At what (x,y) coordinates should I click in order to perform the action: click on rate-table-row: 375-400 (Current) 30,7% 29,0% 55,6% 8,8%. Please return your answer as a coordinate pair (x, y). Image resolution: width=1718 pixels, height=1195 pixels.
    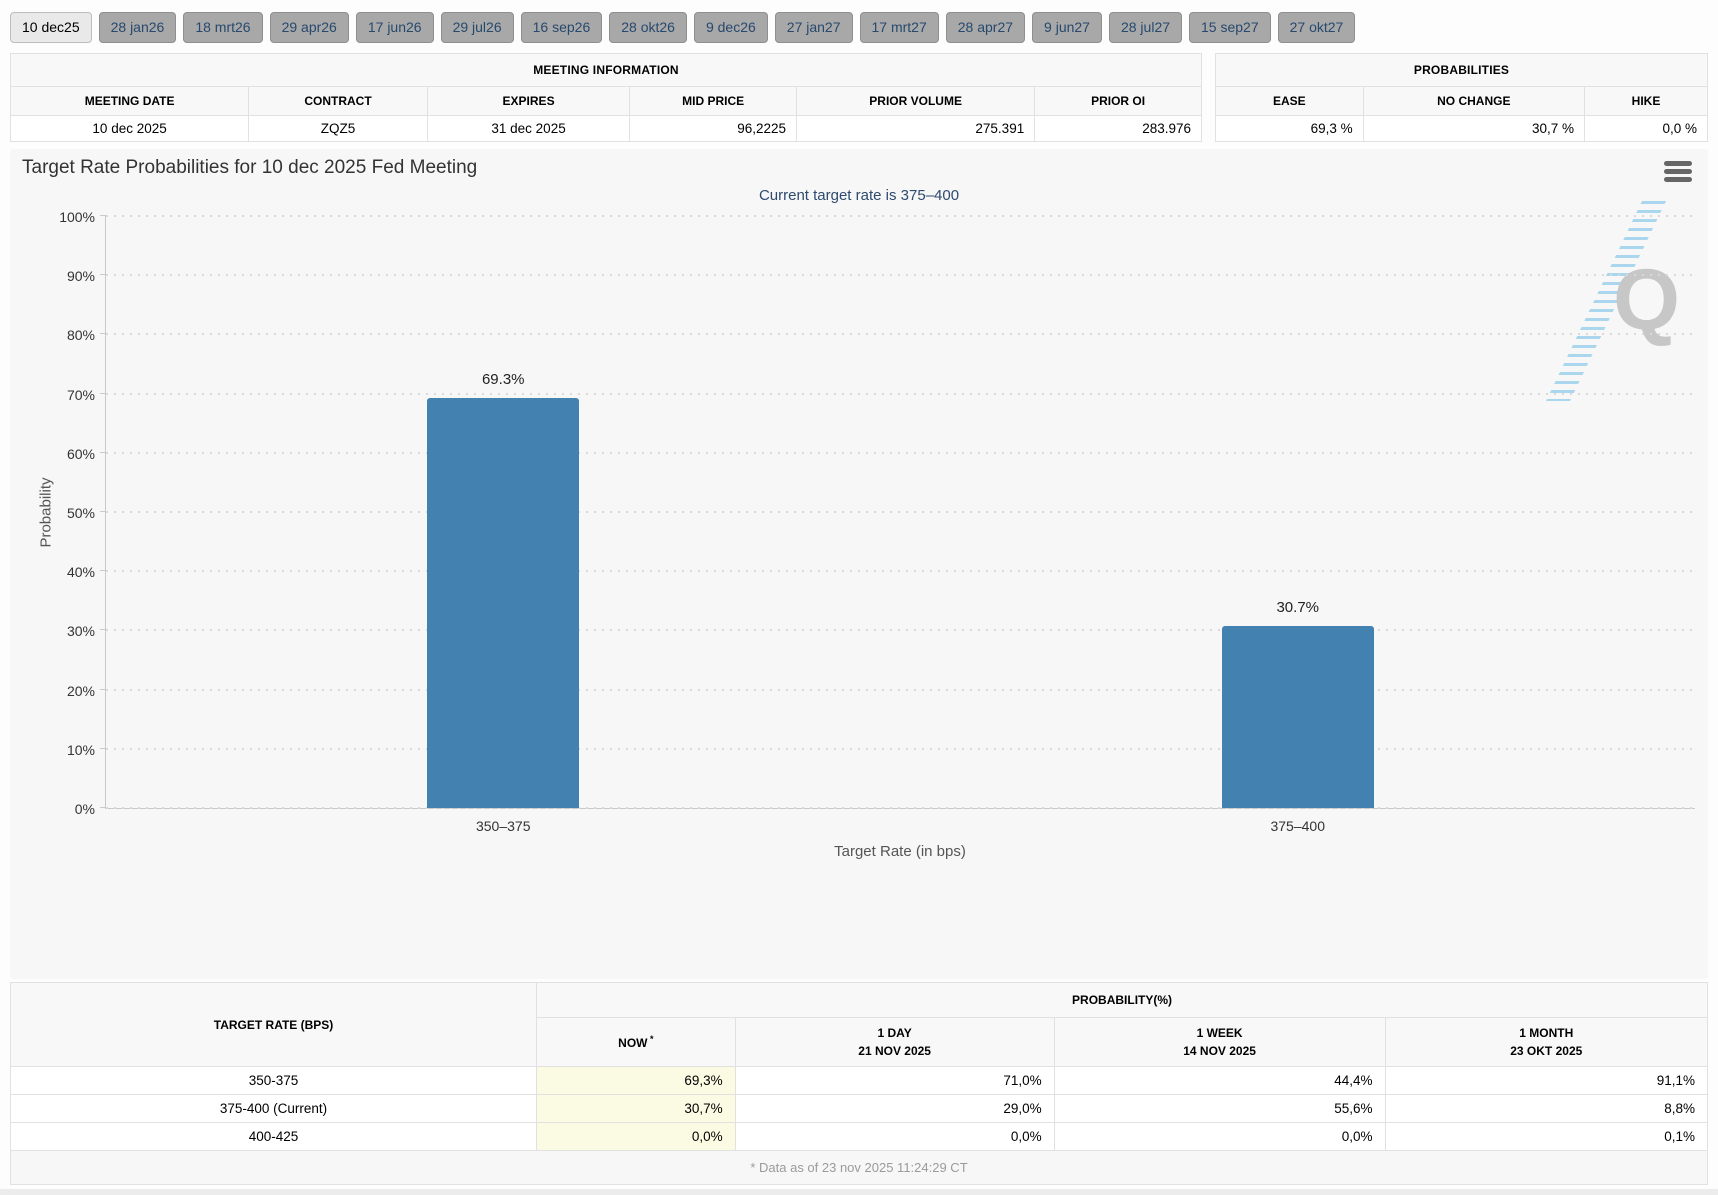
    Looking at the image, I should click on (859, 1108).